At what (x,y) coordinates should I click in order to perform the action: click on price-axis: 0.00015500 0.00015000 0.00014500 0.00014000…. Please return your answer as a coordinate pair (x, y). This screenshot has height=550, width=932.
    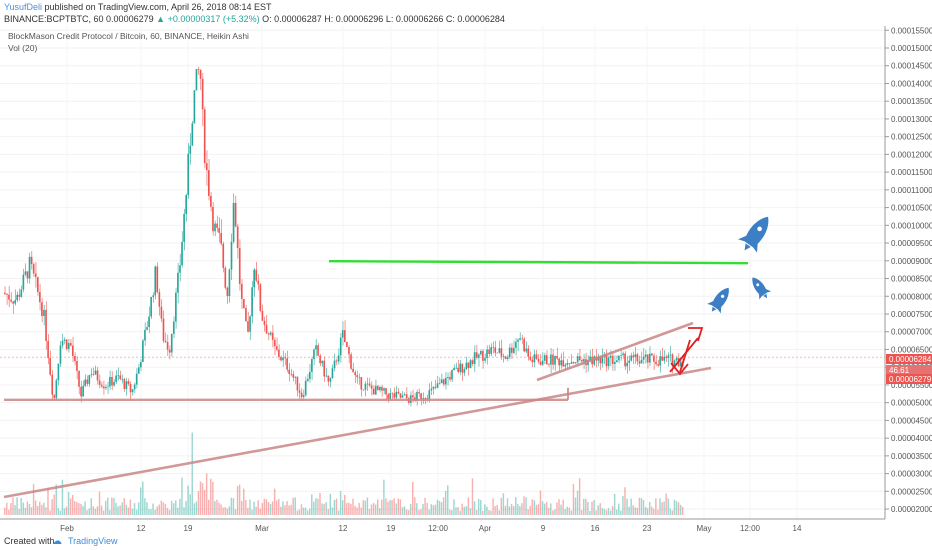
    Looking at the image, I should click on (908, 272).